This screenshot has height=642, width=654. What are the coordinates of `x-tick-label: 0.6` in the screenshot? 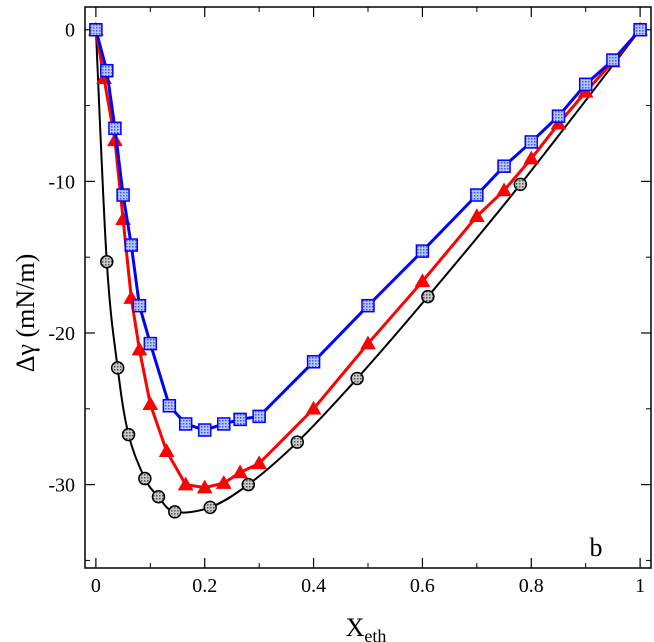 It's located at (422, 586).